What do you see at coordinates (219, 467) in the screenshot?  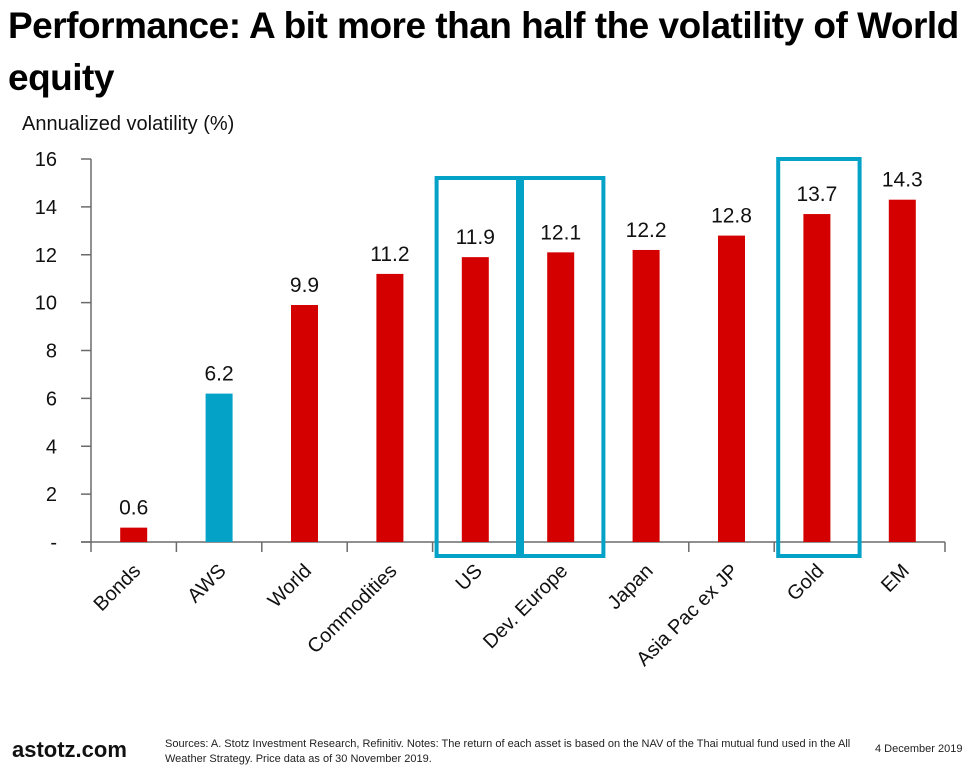 I see `bar-aws` at bounding box center [219, 467].